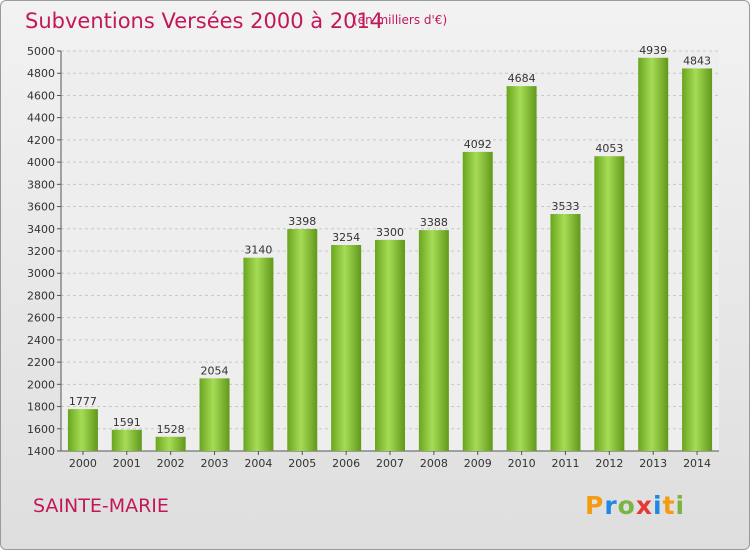 Image resolution: width=750 pixels, height=550 pixels. What do you see at coordinates (565, 206) in the screenshot?
I see `bar-value-label: 3533` at bounding box center [565, 206].